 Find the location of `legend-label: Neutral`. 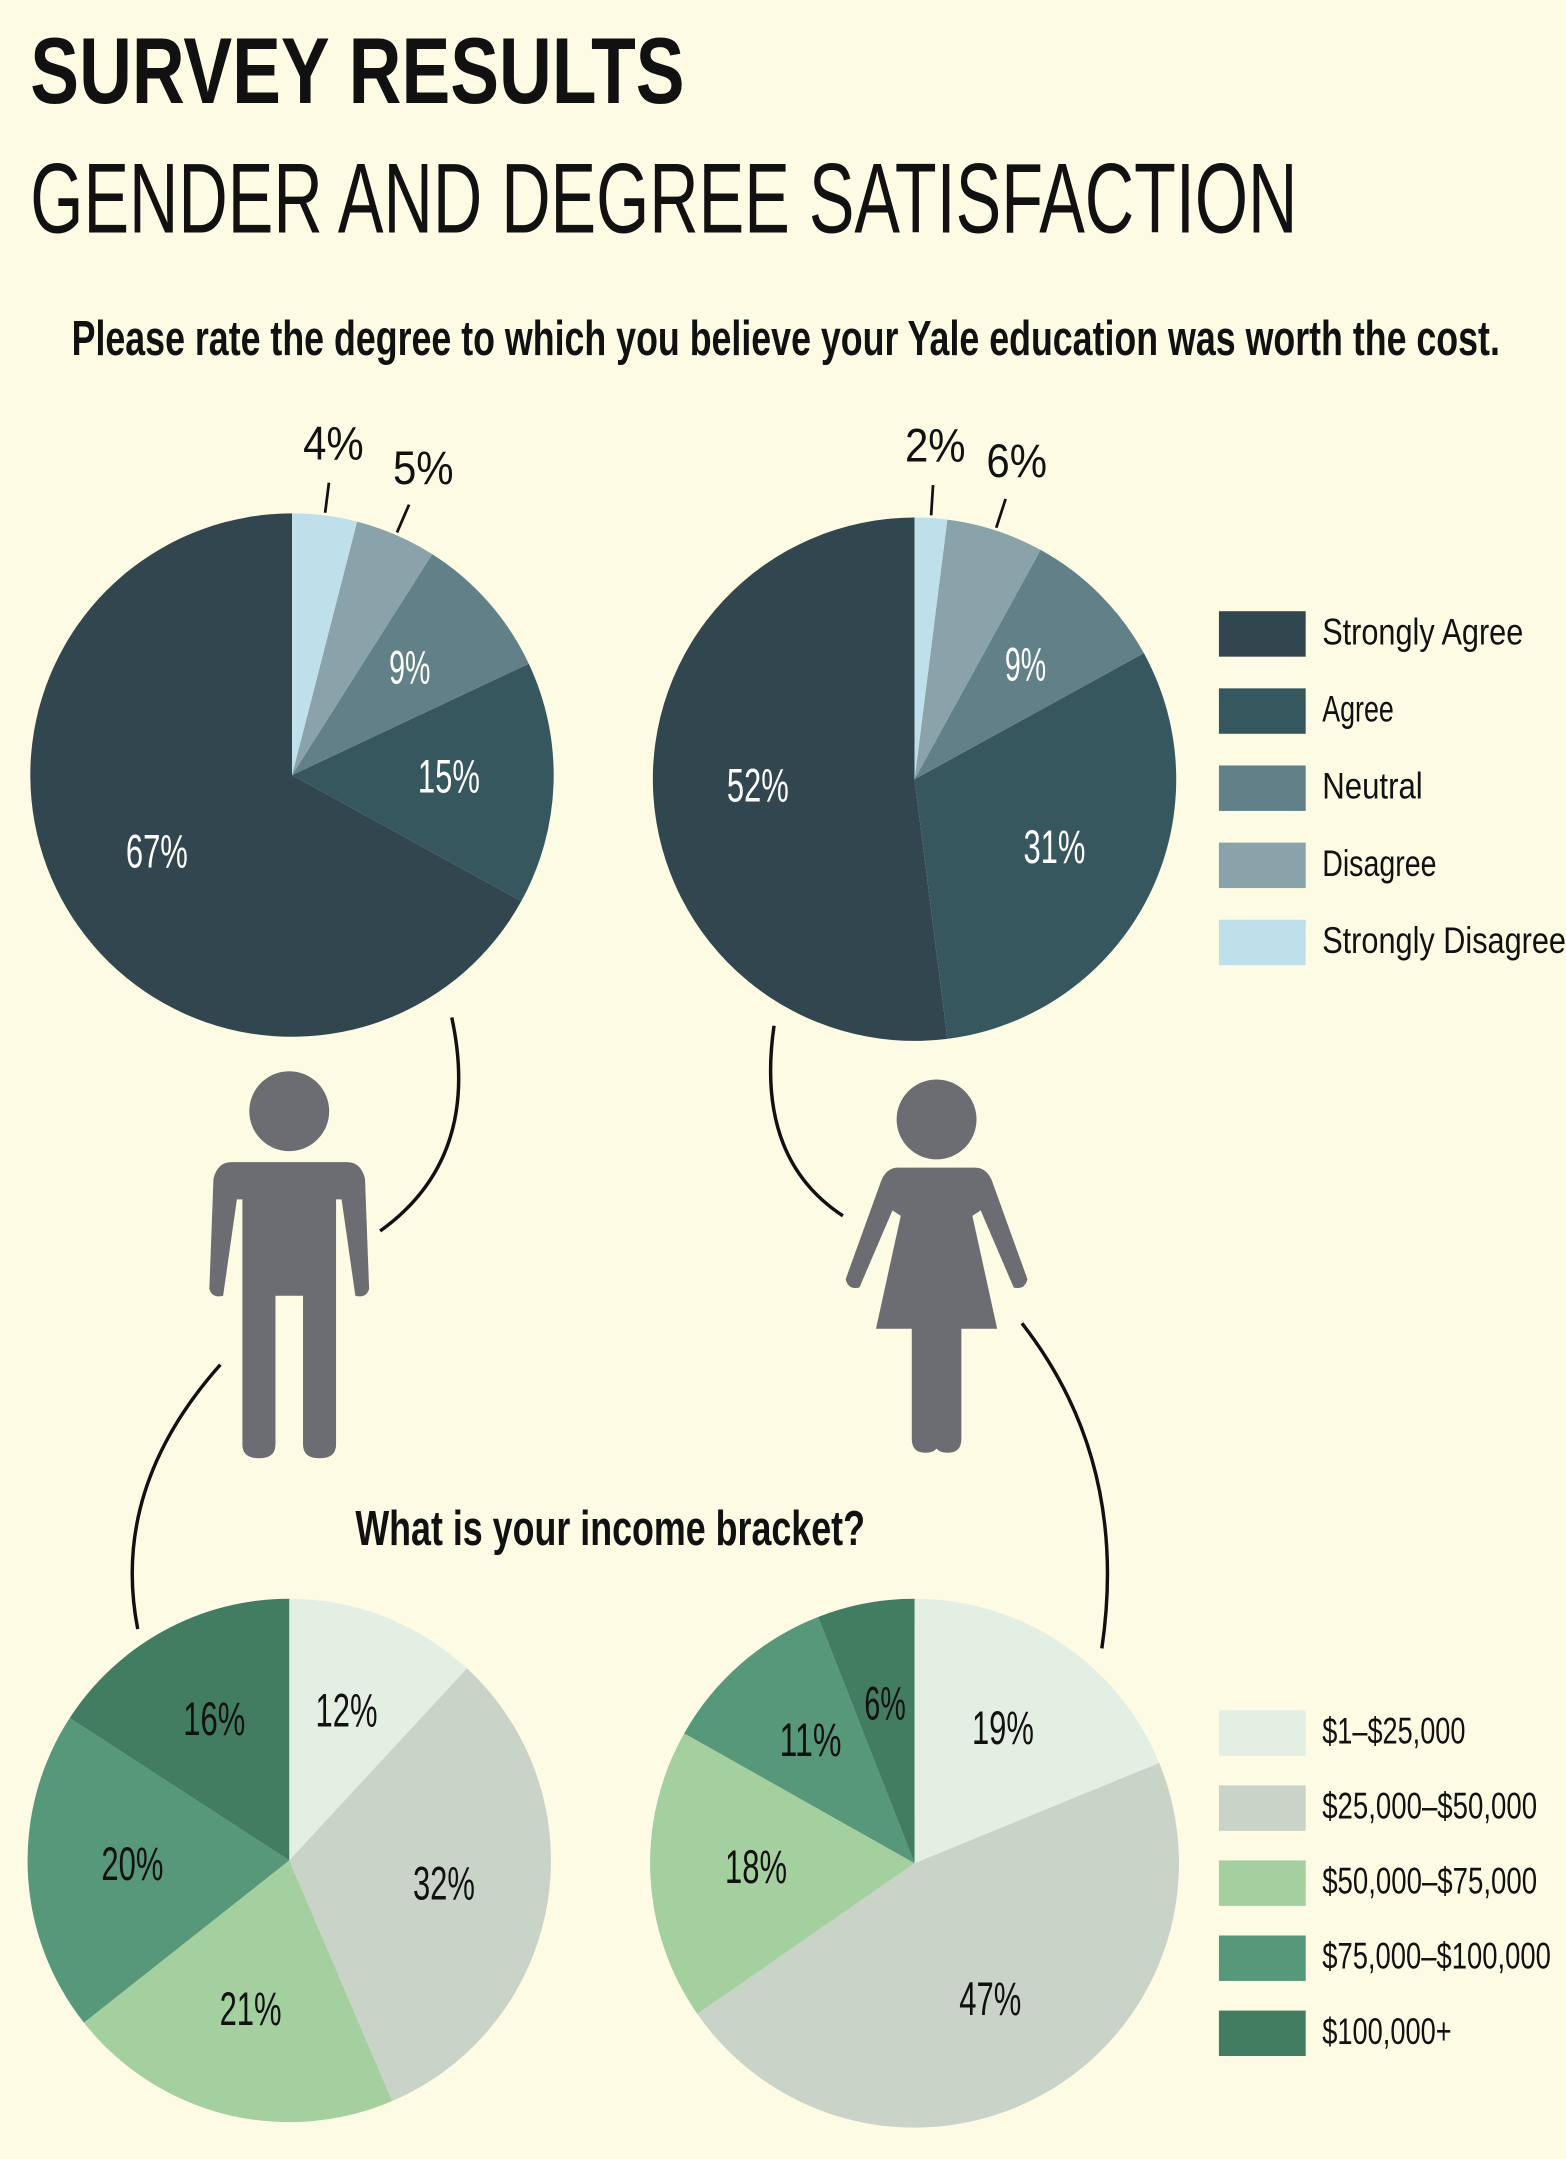

legend-label: Neutral is located at coordinates (1372, 786).